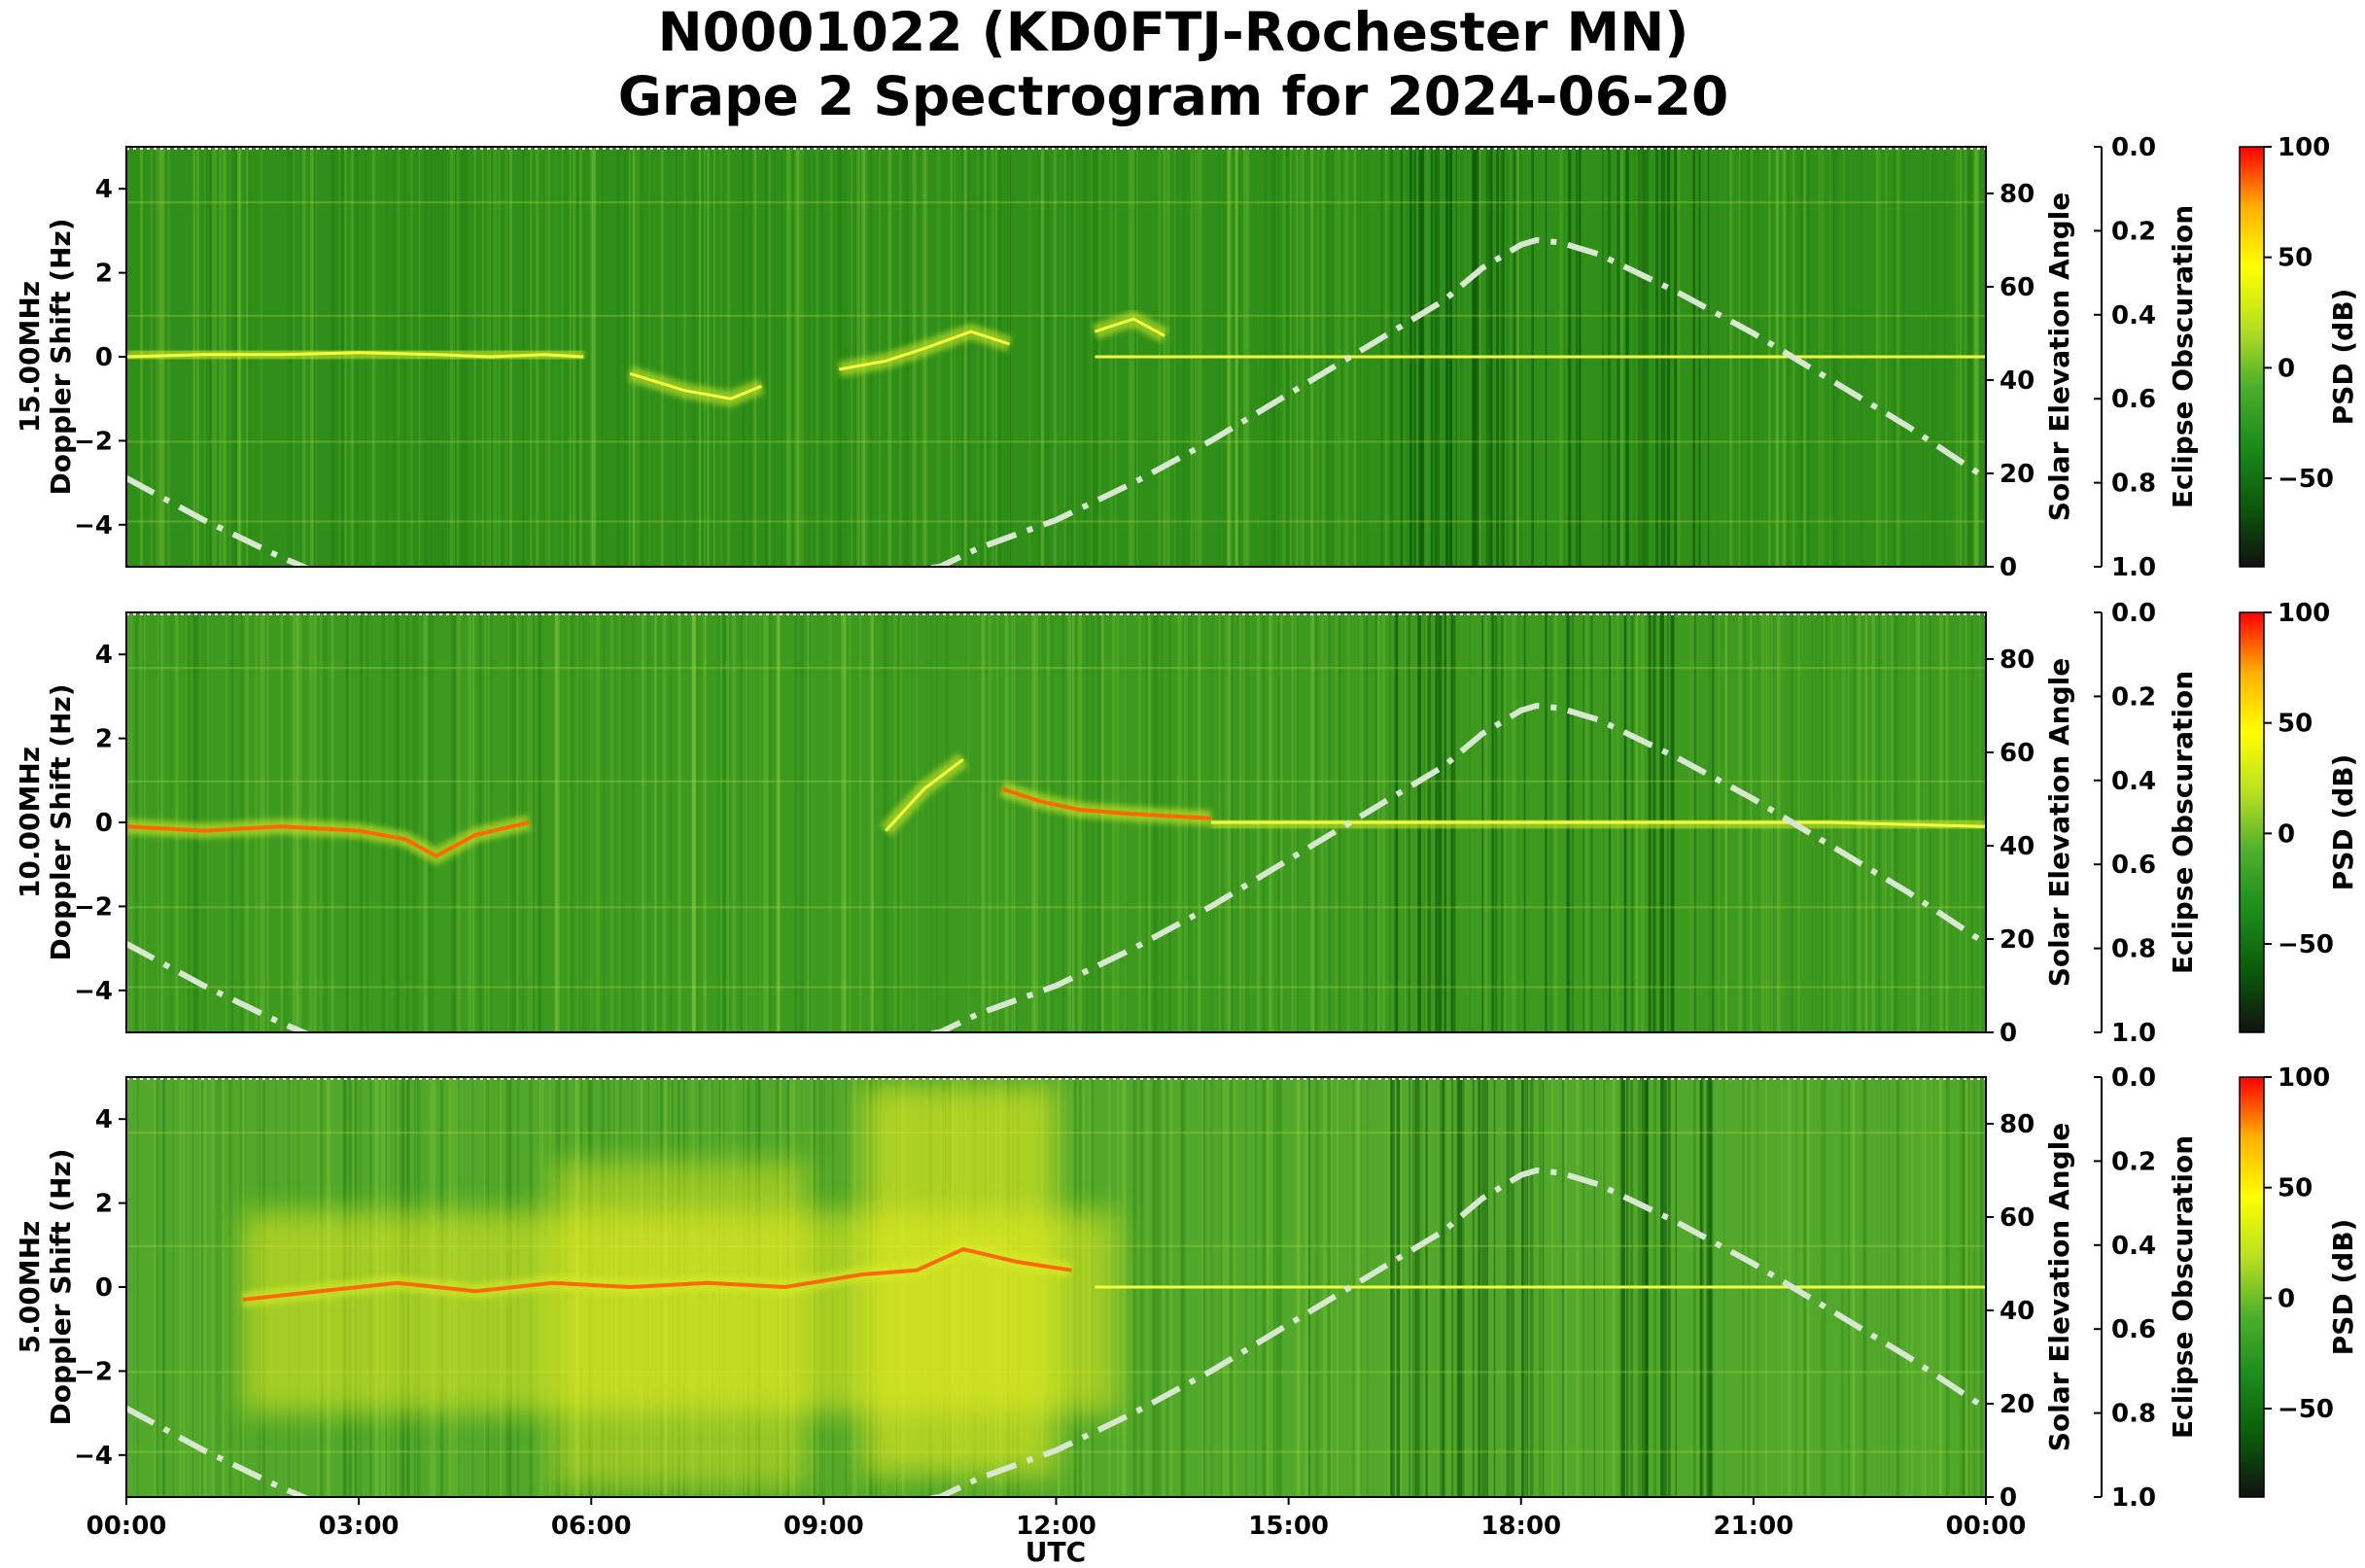 The image size is (2365, 1568). I want to click on y-tick-label: 0, so click(104, 357).